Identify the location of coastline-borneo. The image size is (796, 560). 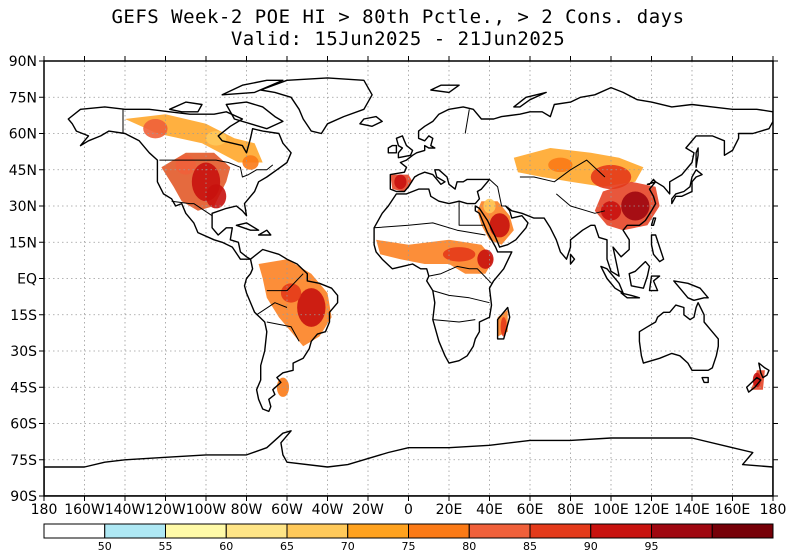
(639, 274).